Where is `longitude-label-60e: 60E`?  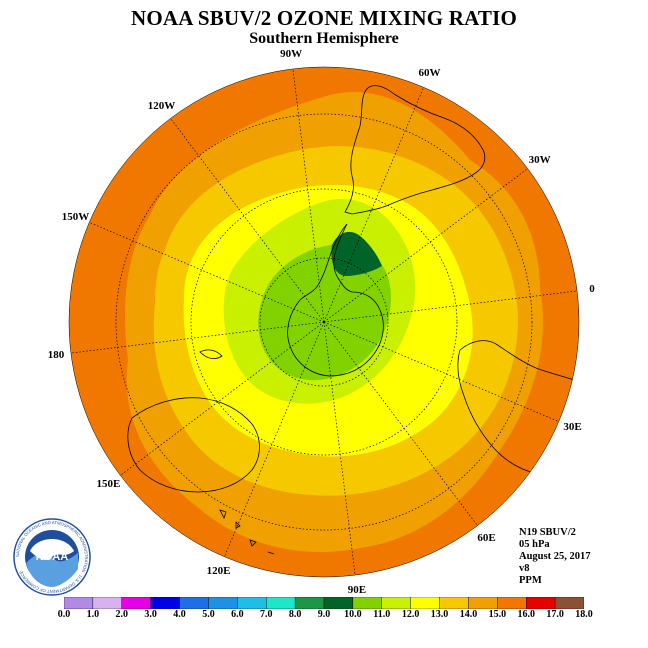 longitude-label-60e: 60E is located at coordinates (486, 537).